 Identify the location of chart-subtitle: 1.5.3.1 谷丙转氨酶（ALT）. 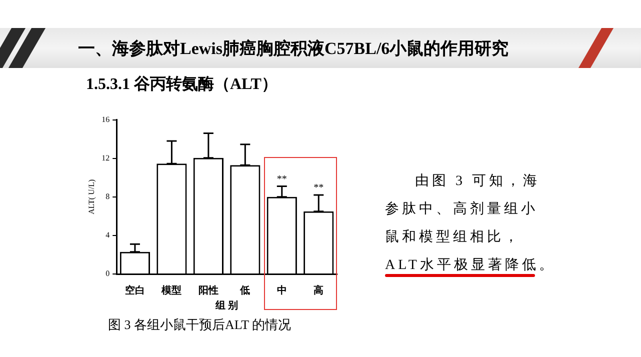
(182, 84).